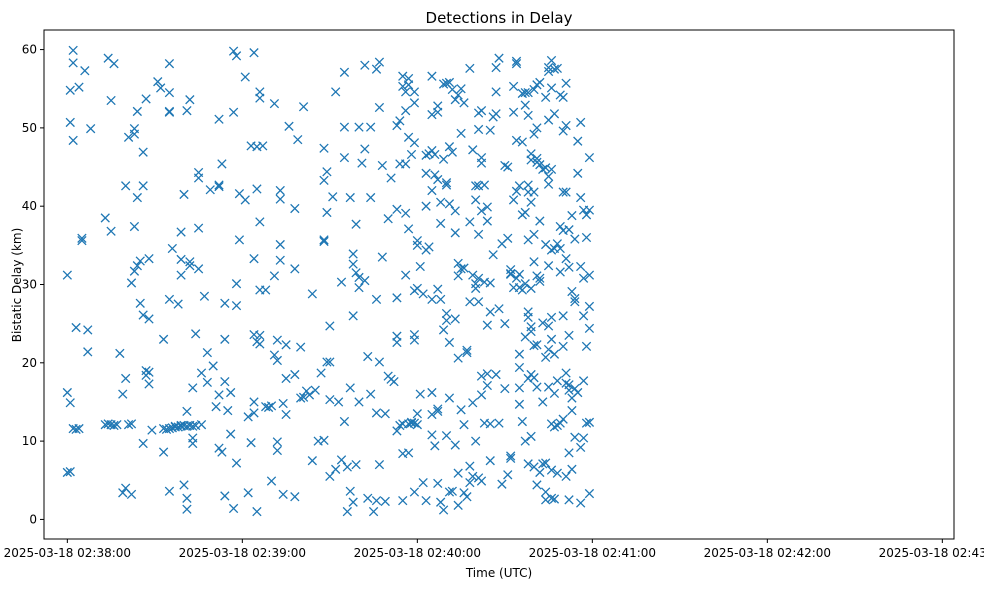 The width and height of the screenshot is (984, 595). I want to click on y-tick-label: 40, so click(29, 206).